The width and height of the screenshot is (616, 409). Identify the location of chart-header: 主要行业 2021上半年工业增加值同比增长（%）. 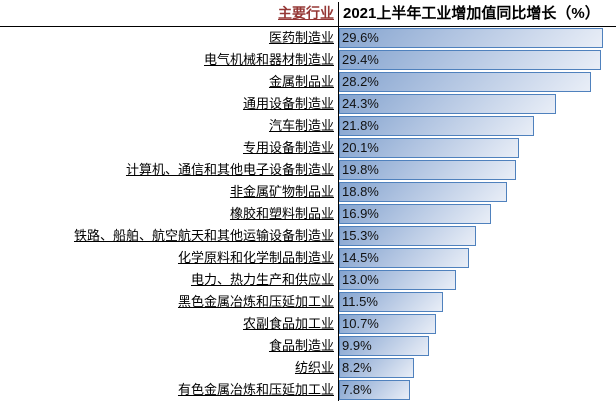
(308, 13).